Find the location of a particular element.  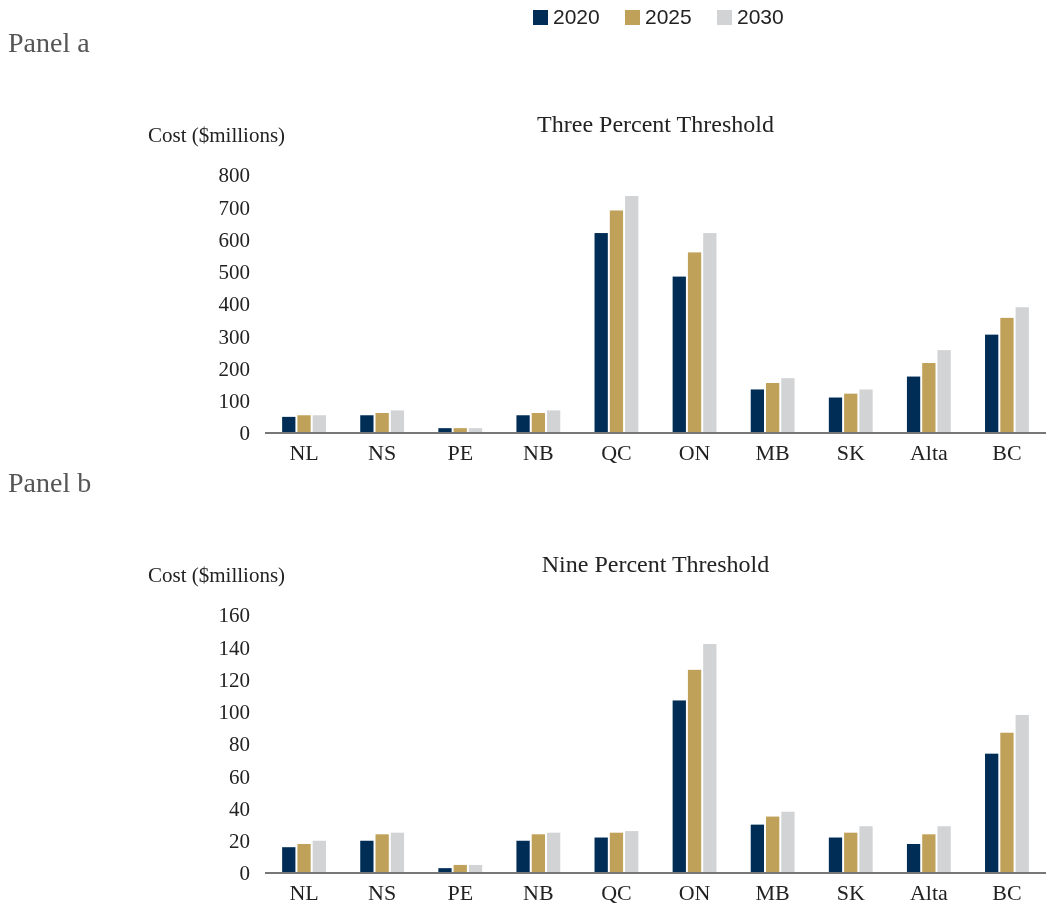

y-tick-label: 80 is located at coordinates (239, 744).